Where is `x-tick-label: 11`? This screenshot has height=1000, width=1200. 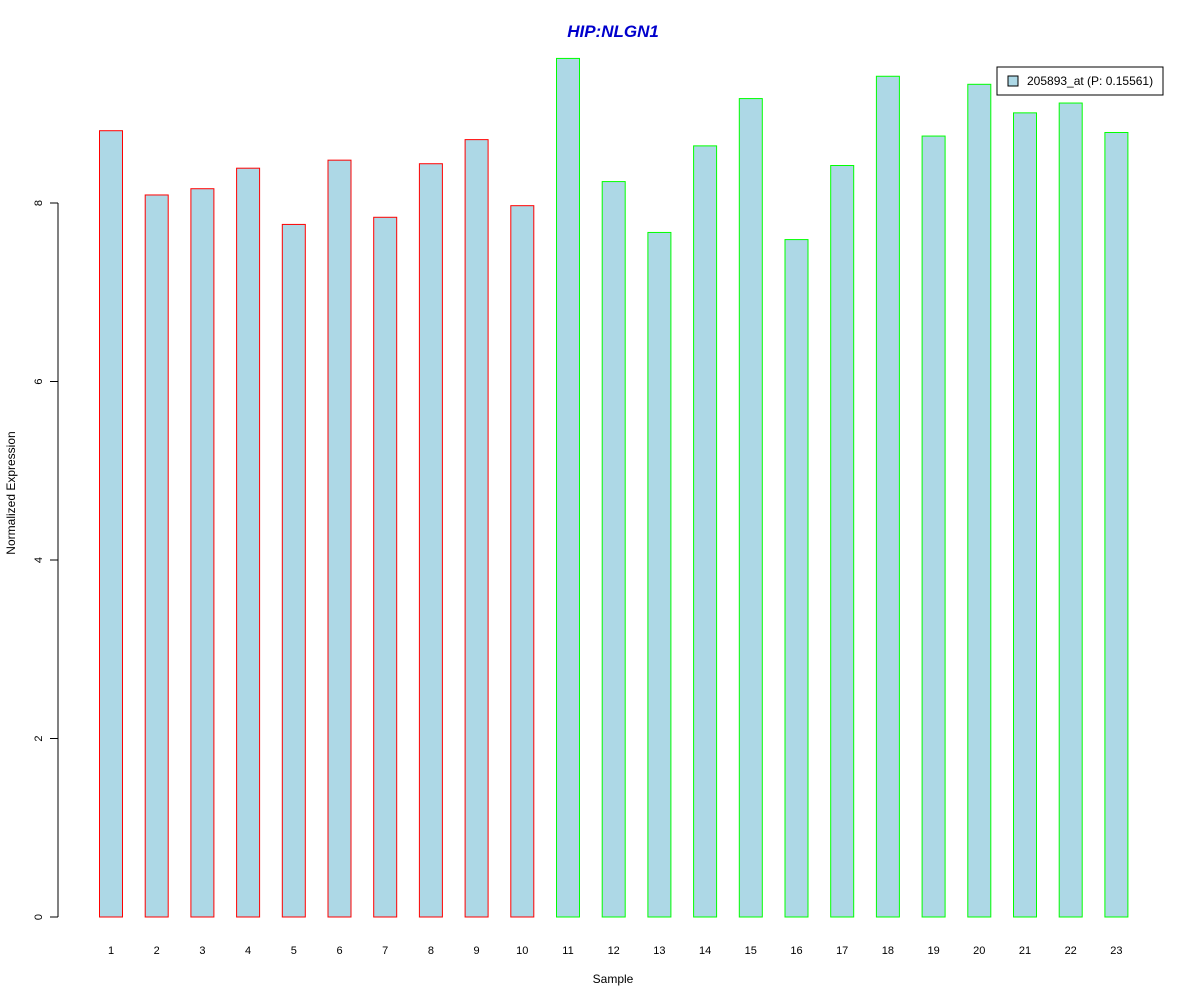
x-tick-label: 11 is located at coordinates (567, 951).